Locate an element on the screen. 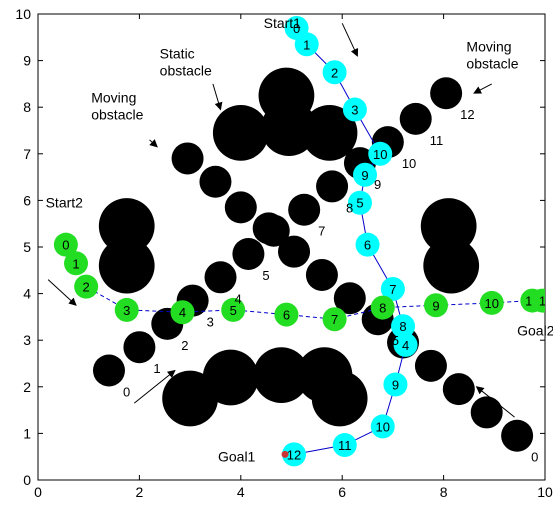 The width and height of the screenshot is (553, 508). goal1-marker is located at coordinates (285, 454).